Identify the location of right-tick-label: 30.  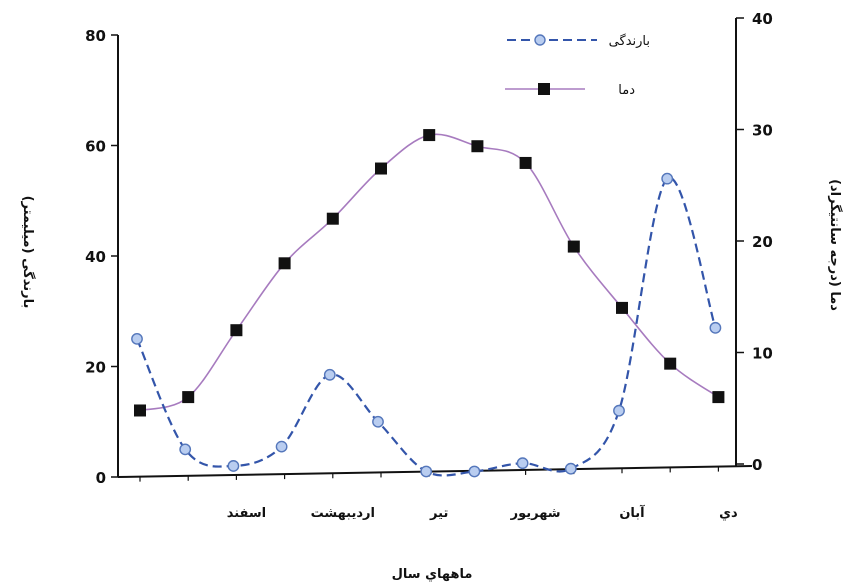
(762, 131).